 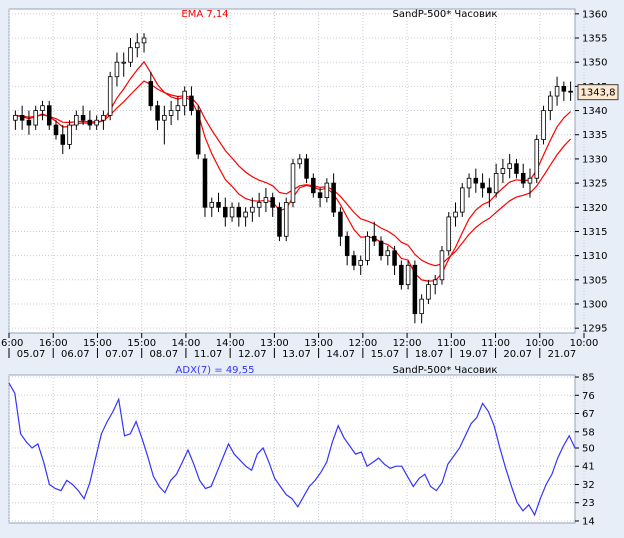 What do you see at coordinates (31, 354) in the screenshot?
I see `main-x-date-label: 05.07` at bounding box center [31, 354].